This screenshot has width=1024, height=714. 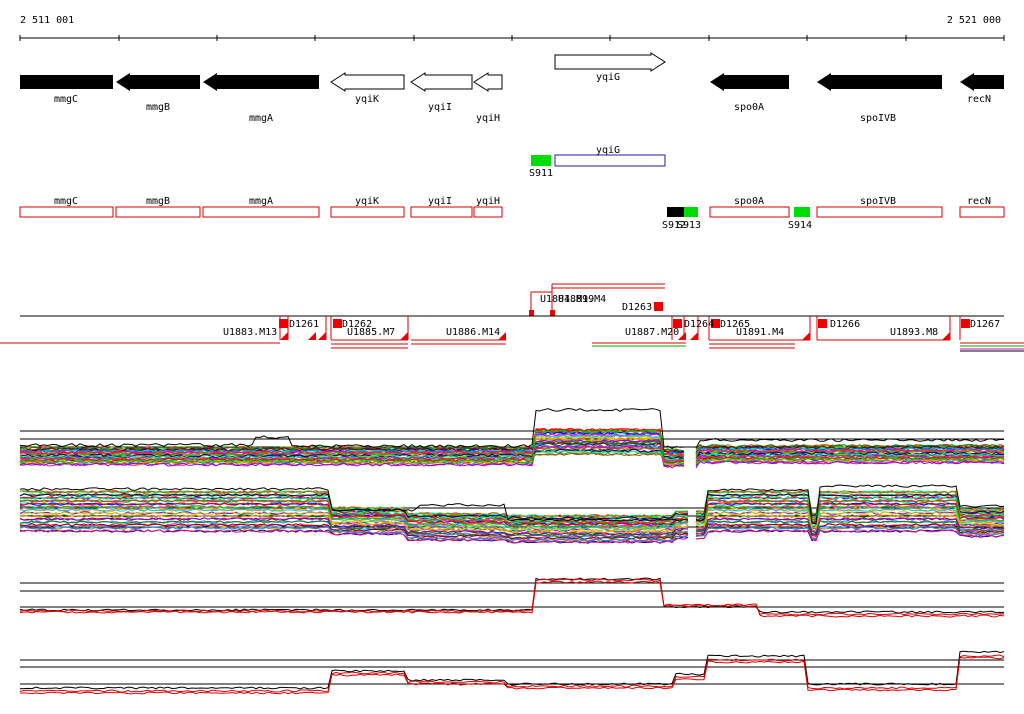 I want to click on transcript-track: U1884.M19 U1889.M4 D1263, so click(x=512, y=317).